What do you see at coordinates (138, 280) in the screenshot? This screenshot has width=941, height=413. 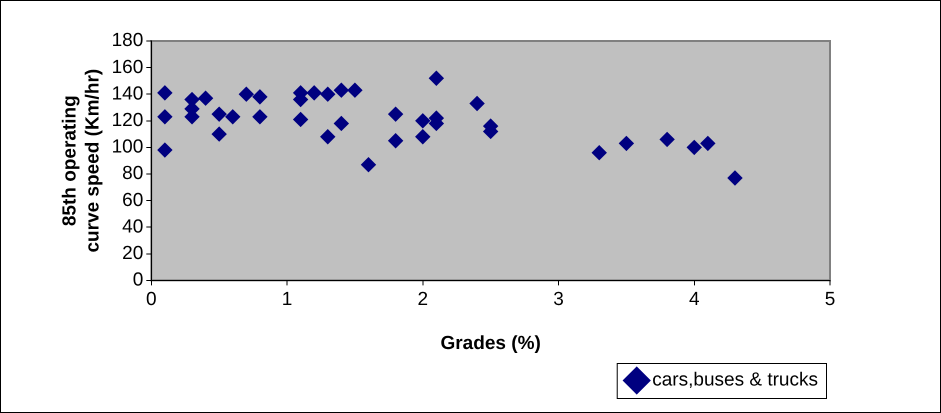 I see `y-tick-label: 0` at bounding box center [138, 280].